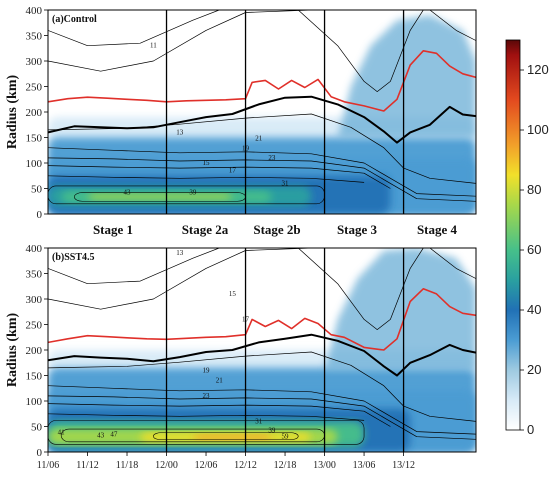  I want to click on colorbar-tick-label: 0, so click(530, 429).